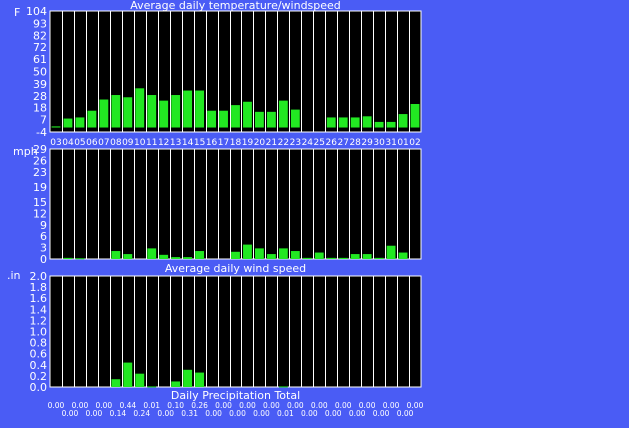 The image size is (629, 428). Describe the element at coordinates (271, 143) in the screenshot. I see `x-tick-label: 21` at that location.